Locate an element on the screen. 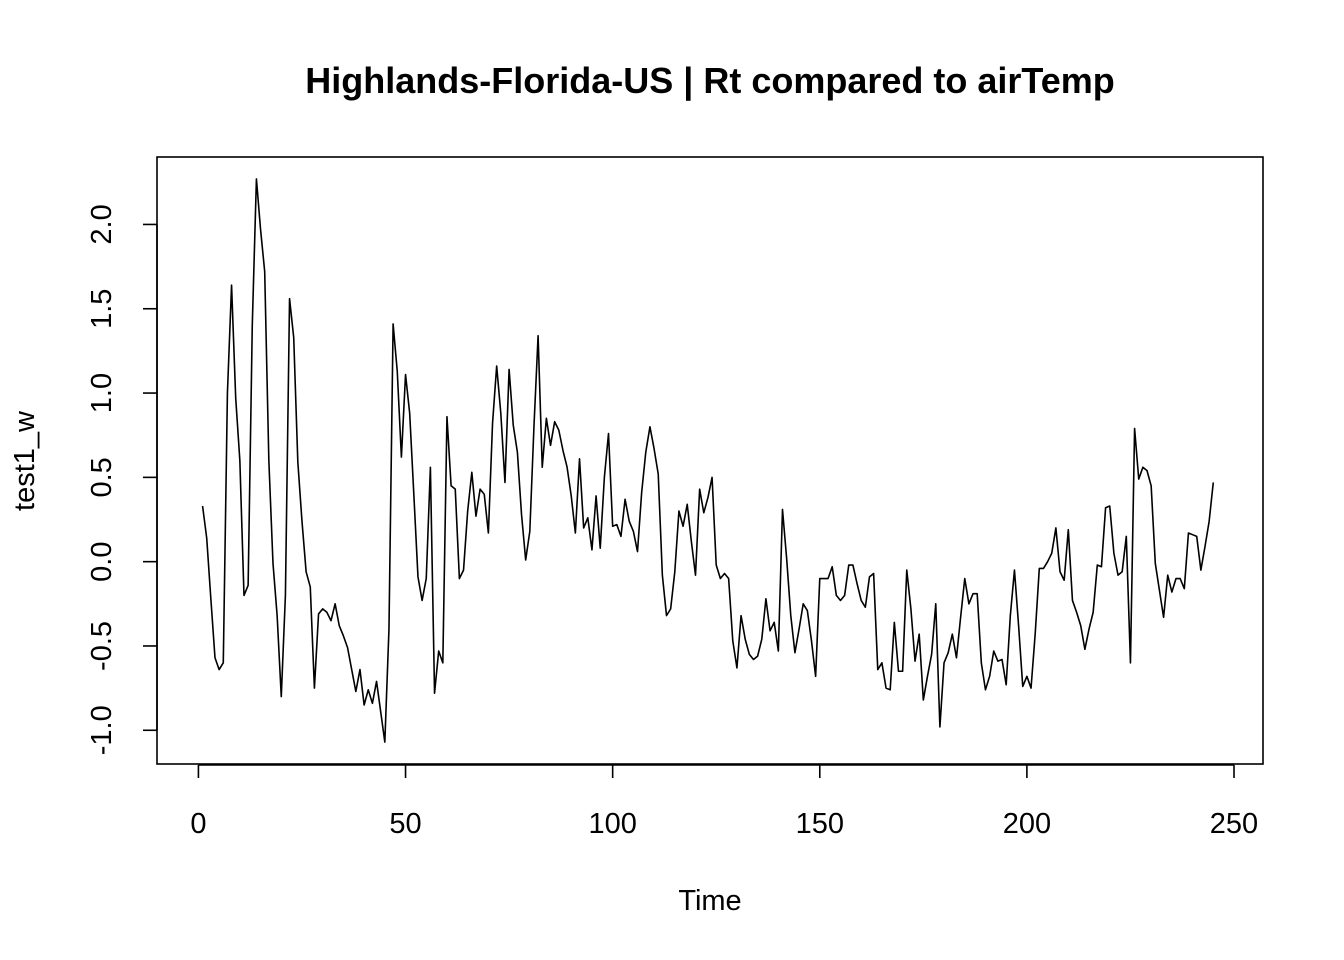 Image resolution: width=1344 pixels, height=960 pixels. y-axis: -1.0 -0.5 0.0 0.5 1.0 1.5 2.0 is located at coordinates (122, 479).